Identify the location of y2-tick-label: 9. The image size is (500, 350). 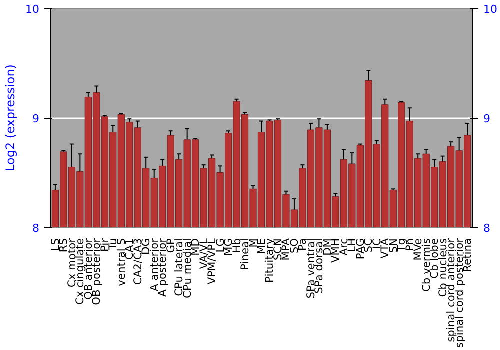
(487, 119).